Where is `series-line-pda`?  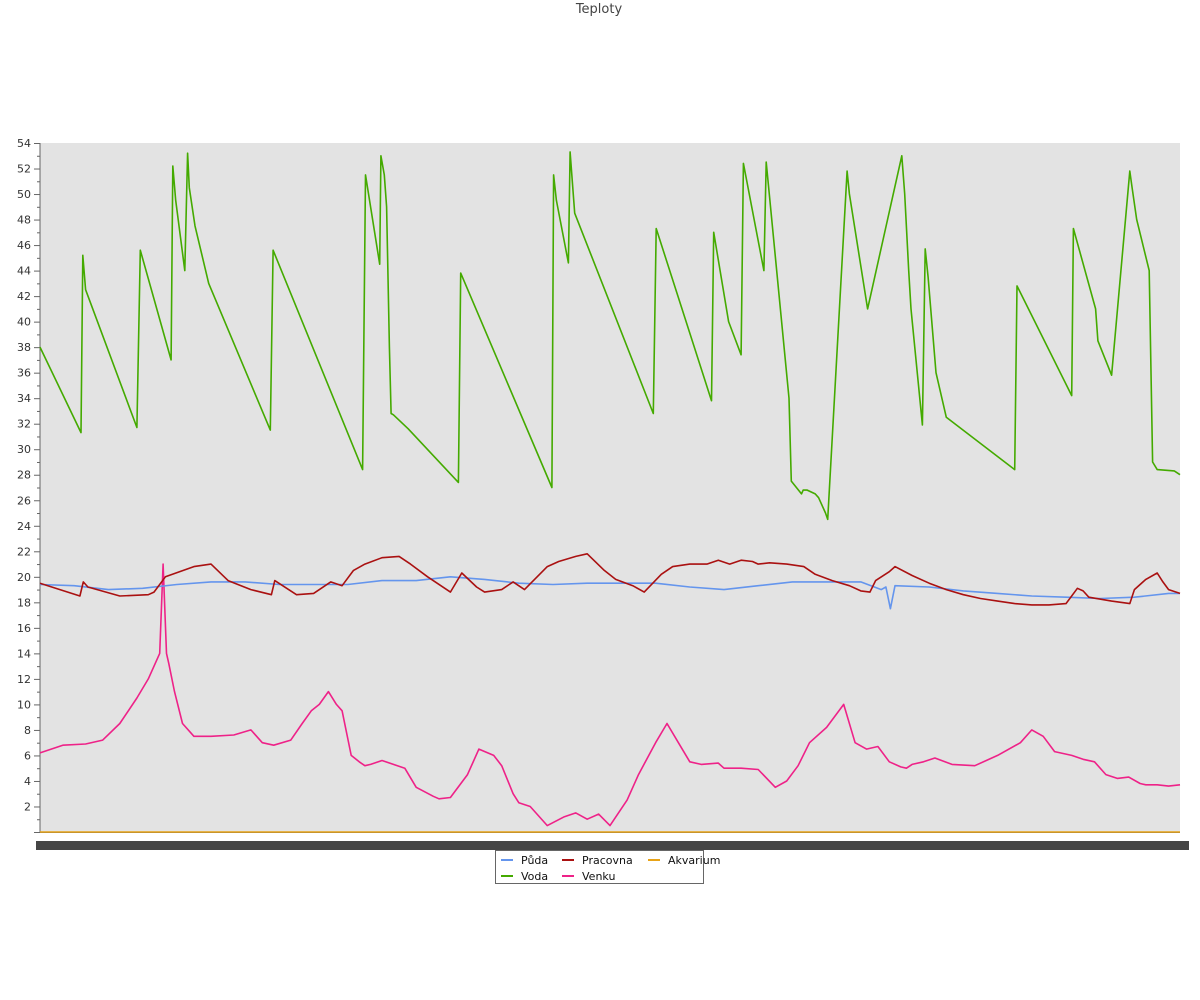 series-line-pda is located at coordinates (609, 592).